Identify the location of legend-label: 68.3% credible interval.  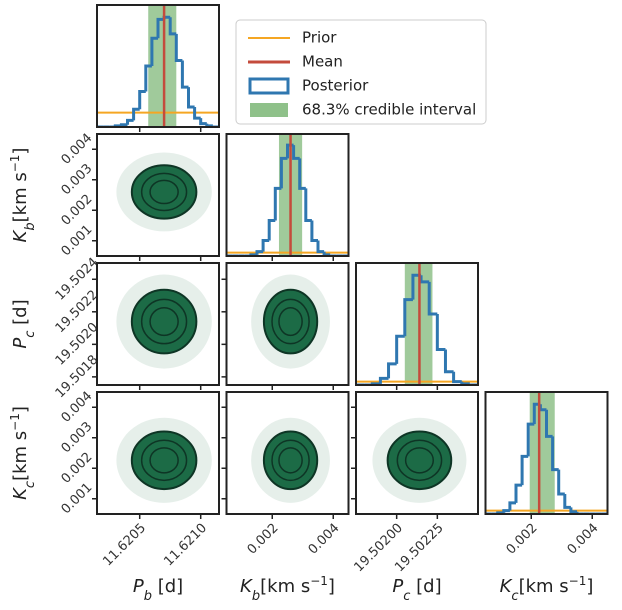
(389, 110).